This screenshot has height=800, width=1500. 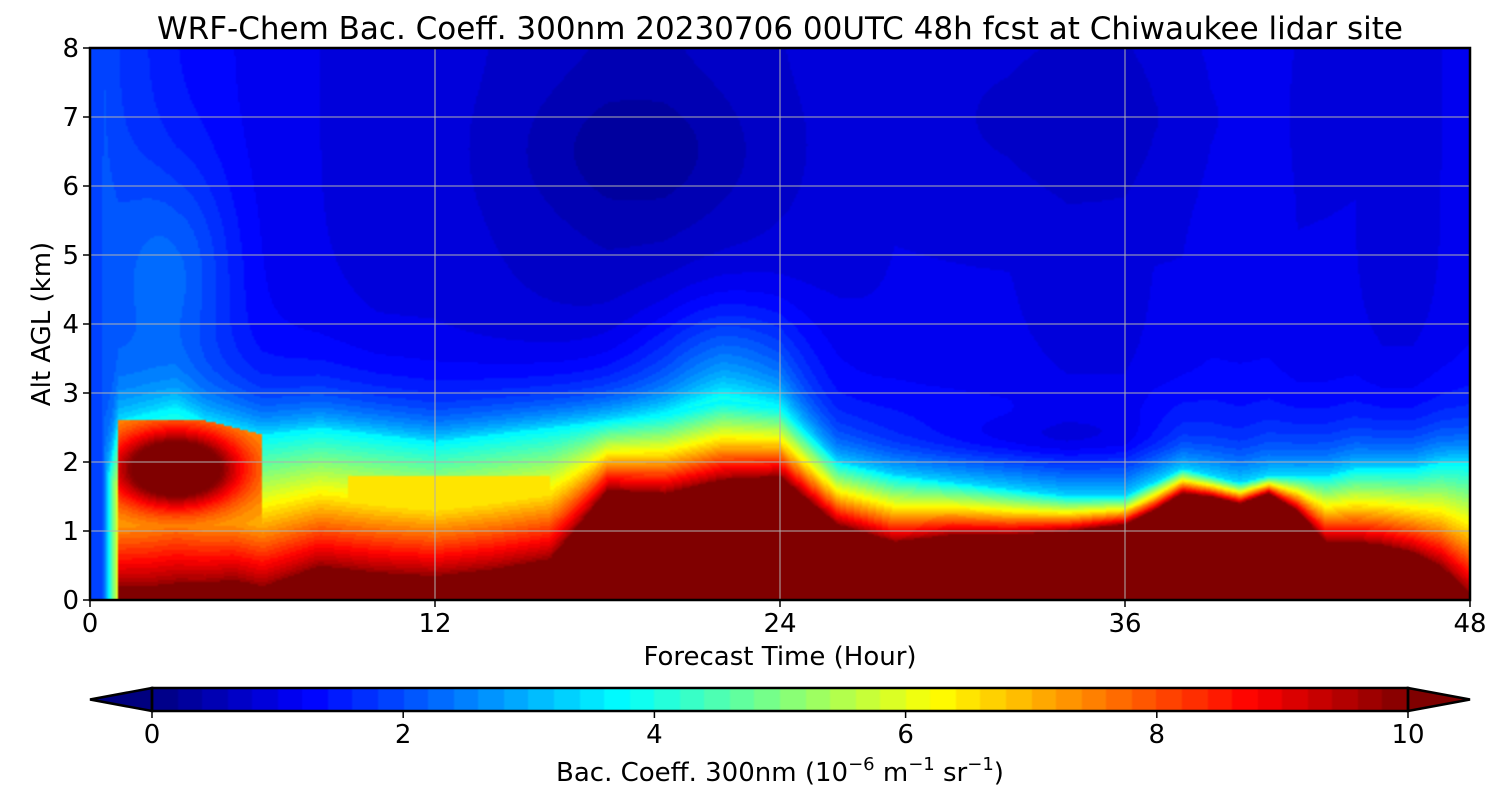 I want to click on y-axis: 0 1 2 3 4 5 6 7 8, so click(x=76, y=325).